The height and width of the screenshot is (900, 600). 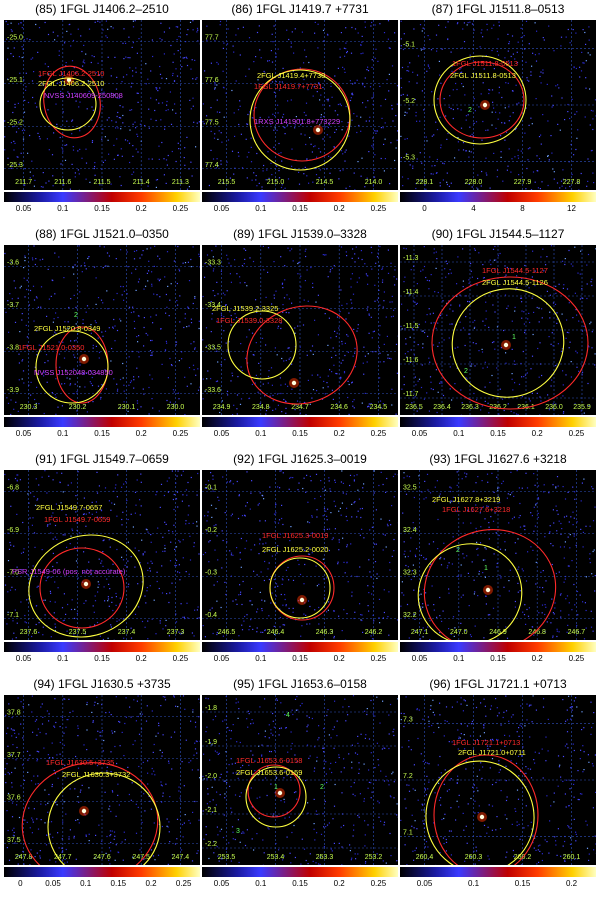 I want to click on ra-tick-label: 246.2, so click(x=374, y=632).